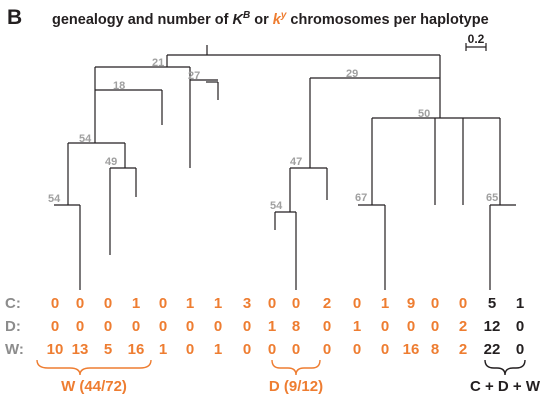 The height and width of the screenshot is (400, 550). Describe the element at coordinates (352, 74) in the screenshot. I see `node-label-29: 29` at that location.